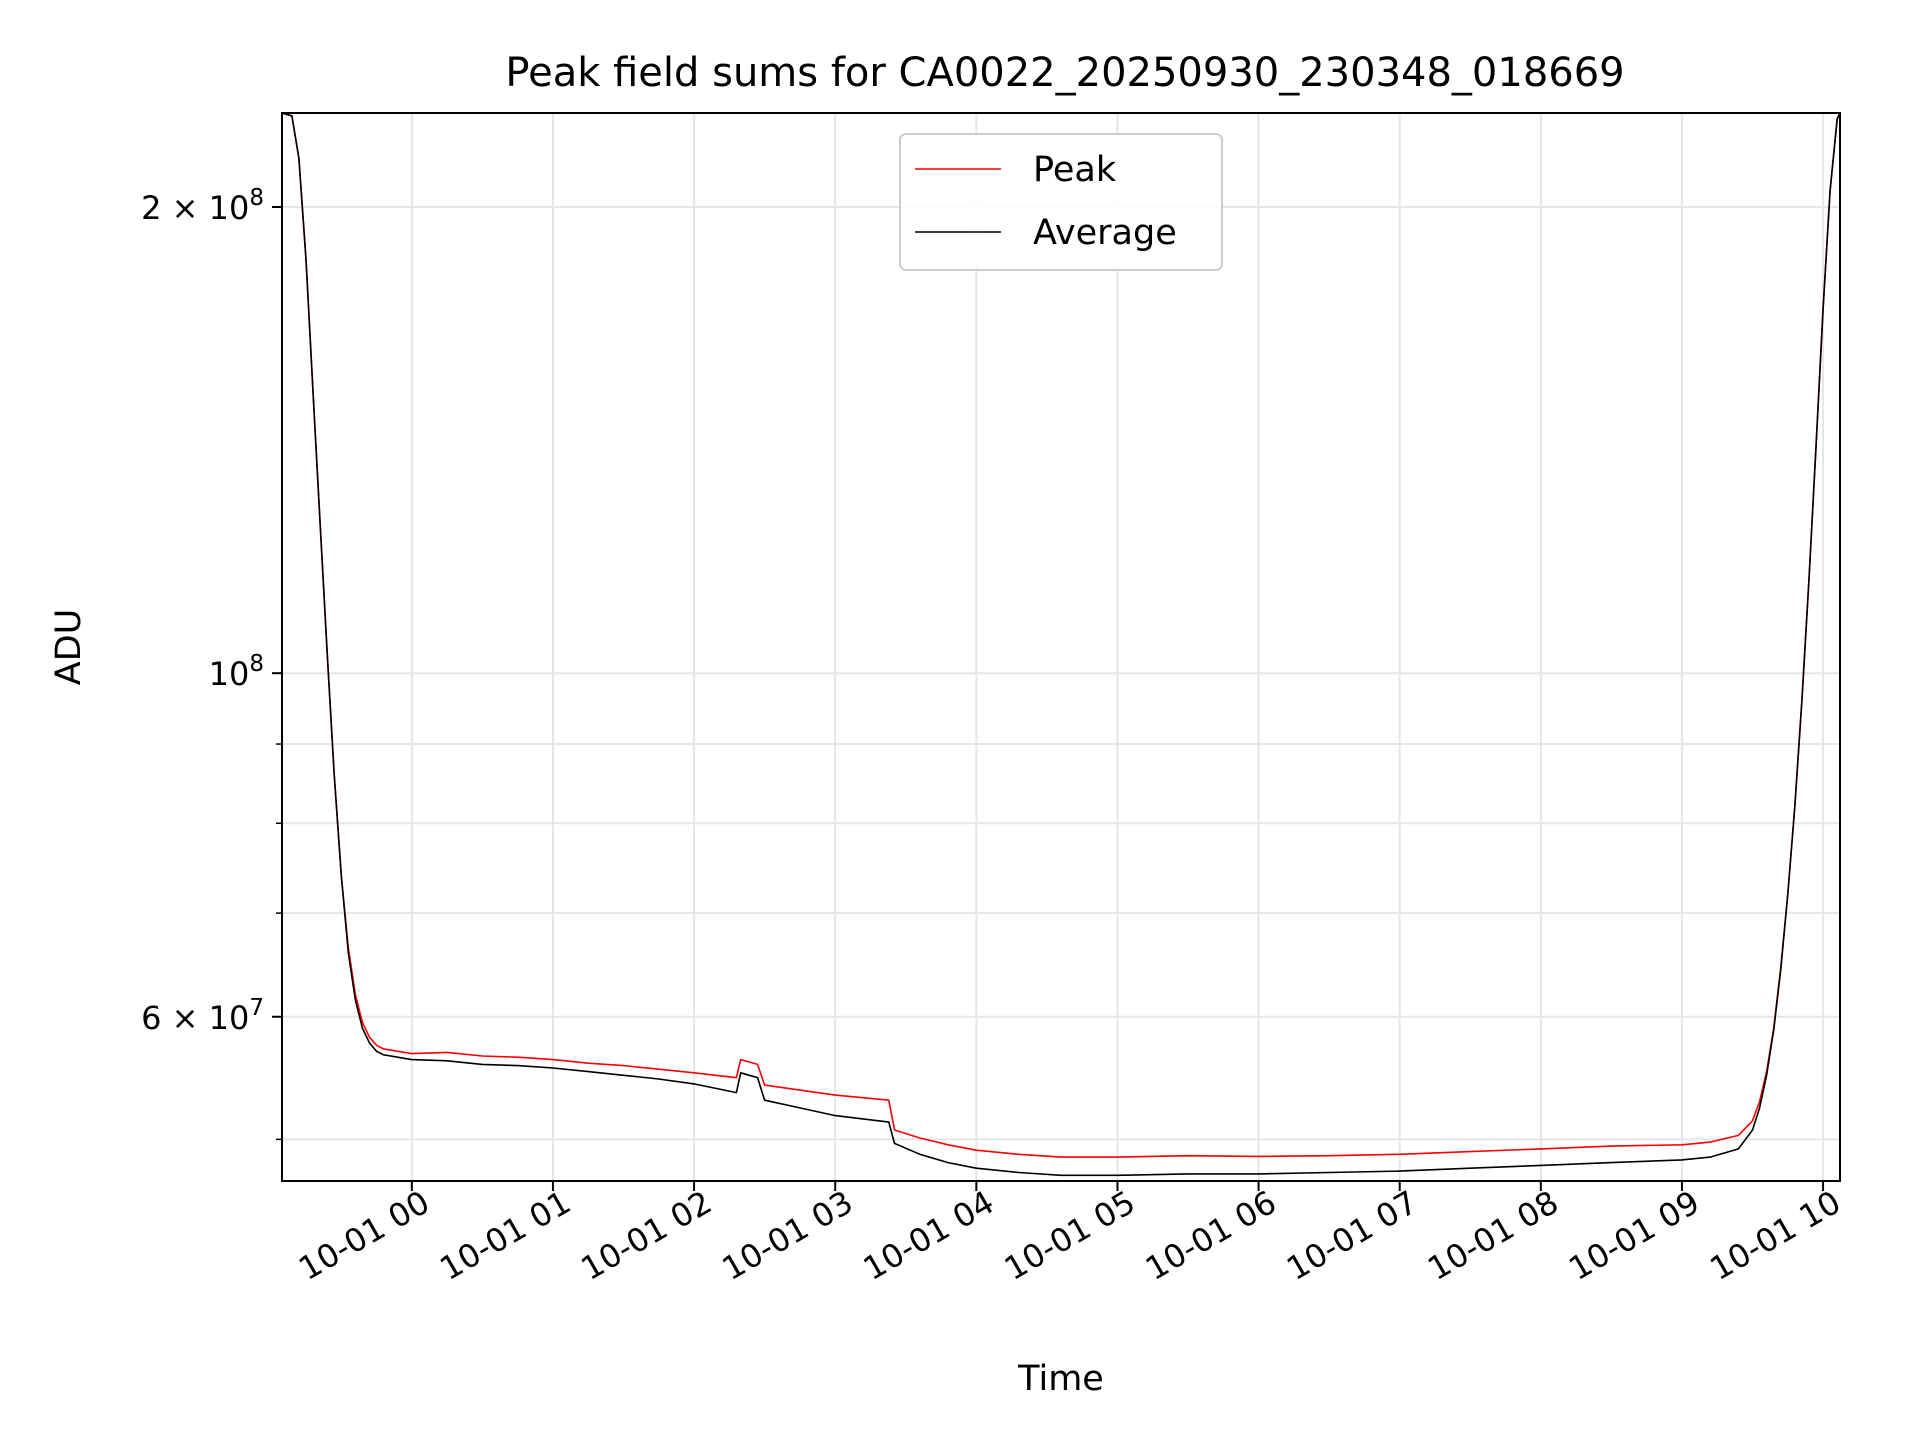 Image resolution: width=1920 pixels, height=1440 pixels. I want to click on y-tick-label: 6 × 107, so click(202, 1016).